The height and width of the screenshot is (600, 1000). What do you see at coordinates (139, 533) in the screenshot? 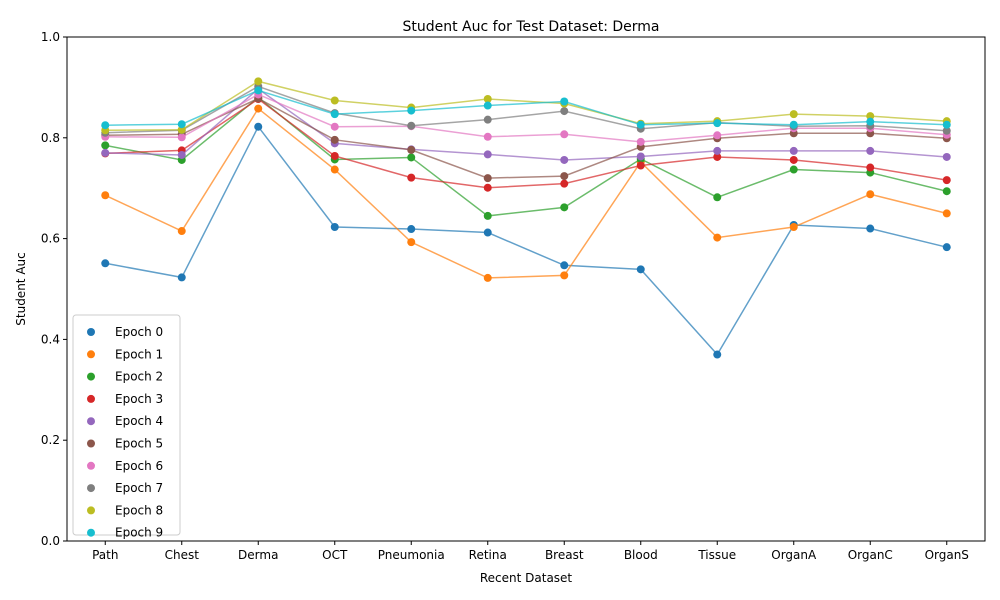
I see `legend-label: Epoch 9` at bounding box center [139, 533].